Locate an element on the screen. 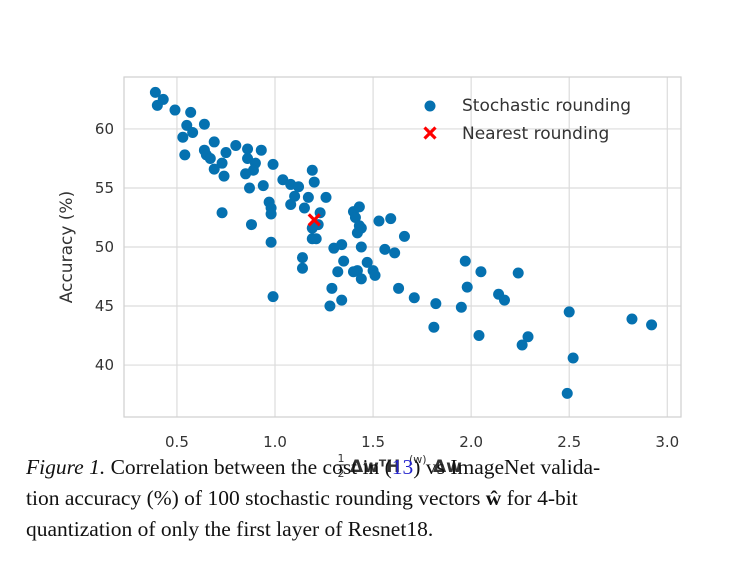 Image resolution: width=739 pixels, height=562 pixels. x-label-fraction-den: 2 is located at coordinates (341, 473).